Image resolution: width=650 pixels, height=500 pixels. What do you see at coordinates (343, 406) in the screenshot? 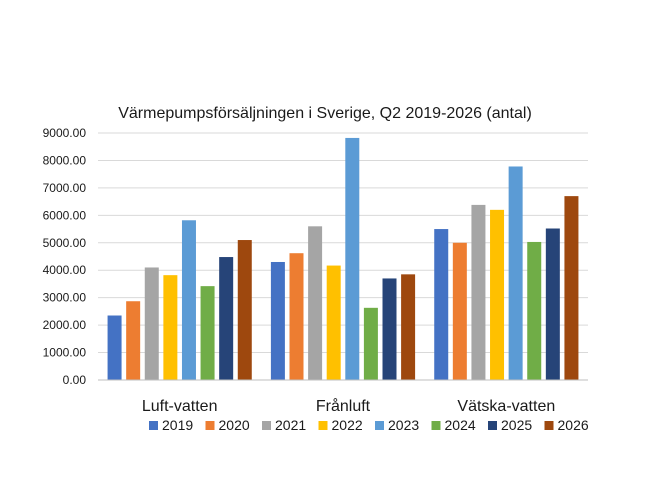
I see `x-category-label: Frånluft` at bounding box center [343, 406].